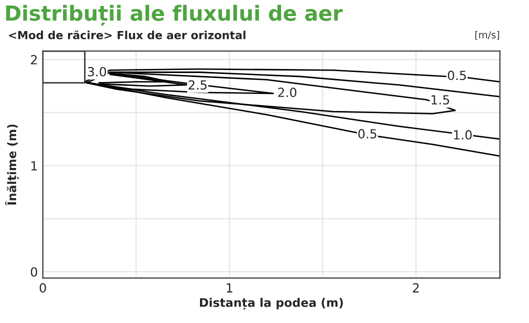 The height and width of the screenshot is (323, 529). Describe the element at coordinates (43, 288) in the screenshot. I see `x-tick-label: 0` at that location.